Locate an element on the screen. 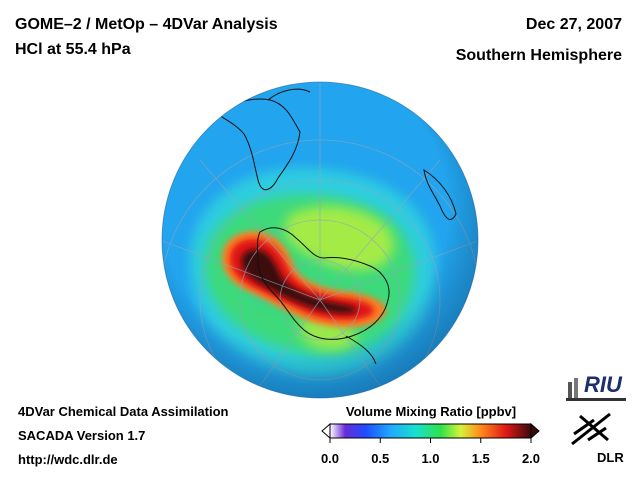  dlr-logo-text: DLR is located at coordinates (610, 457).